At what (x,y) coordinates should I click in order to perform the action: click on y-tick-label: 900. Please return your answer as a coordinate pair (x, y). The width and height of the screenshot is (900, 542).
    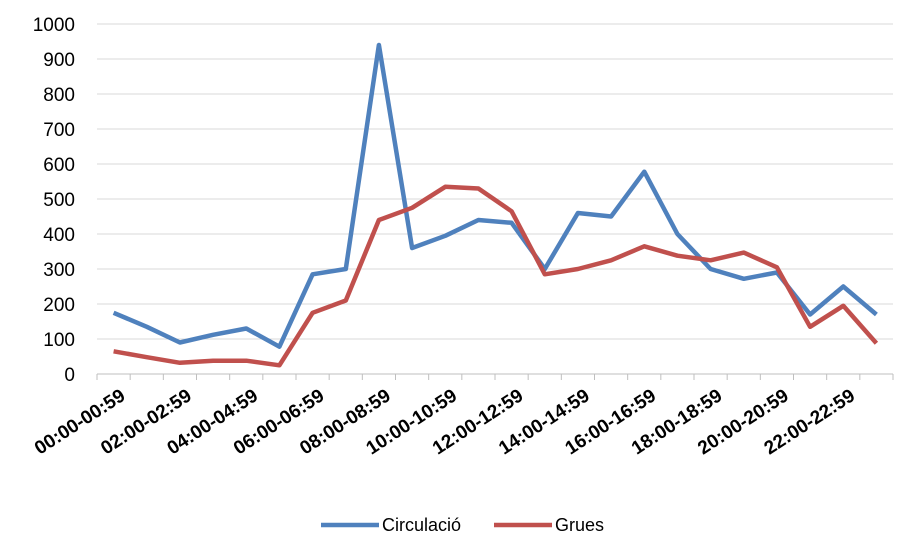
    Looking at the image, I should click on (59, 60).